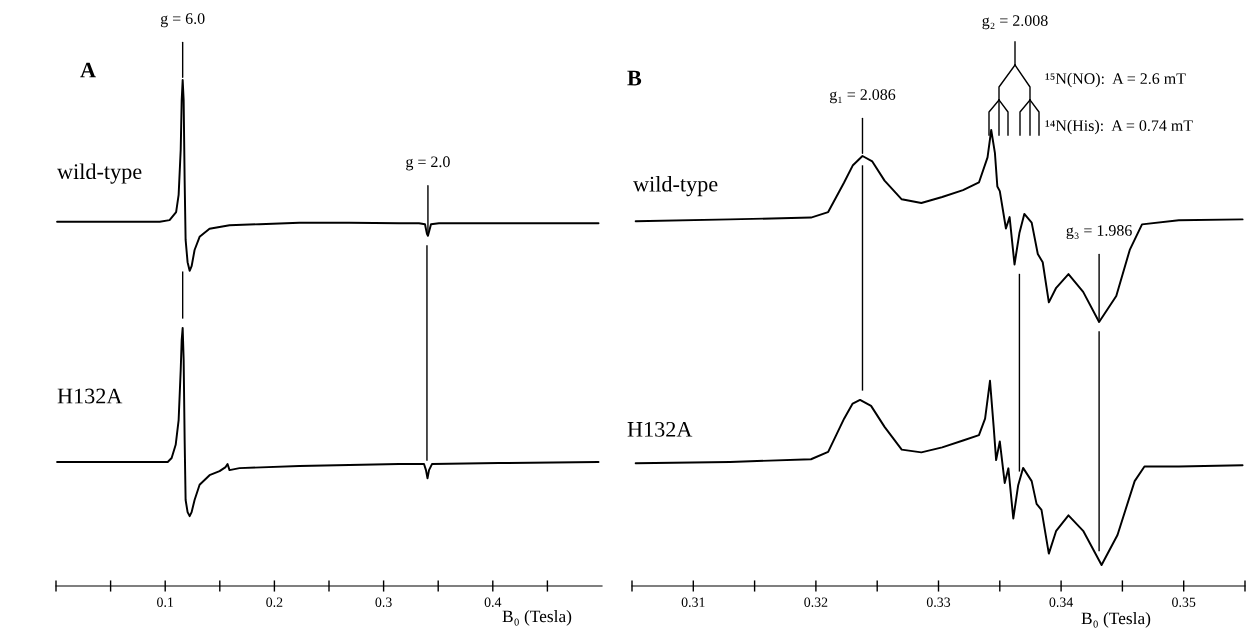  What do you see at coordinates (428, 163) in the screenshot?
I see `annotation: g = 2.0` at bounding box center [428, 163].